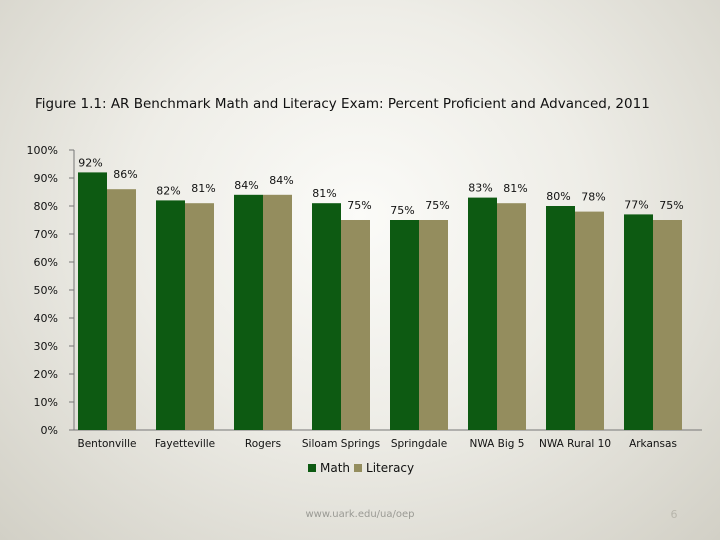 This screenshot has width=720, height=540. I want to click on data-label-math: 81%, so click(324, 193).